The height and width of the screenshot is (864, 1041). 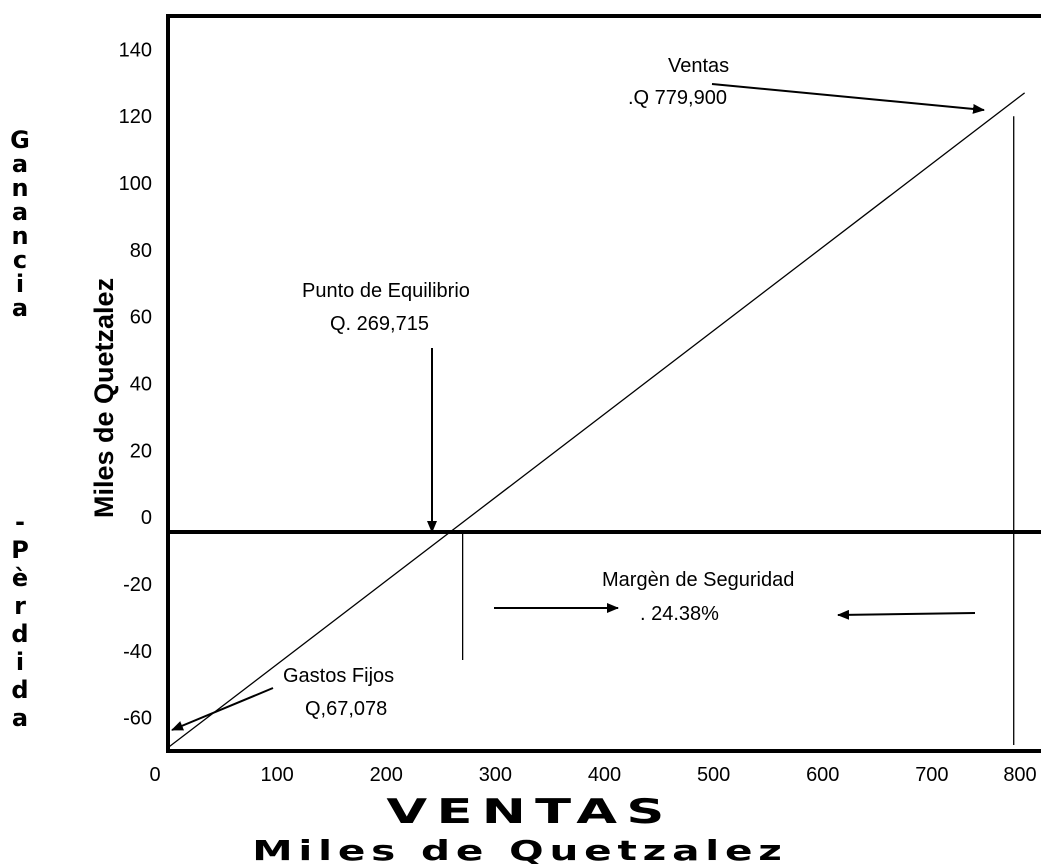 I want to click on side-label-letter: -, so click(x=20, y=522).